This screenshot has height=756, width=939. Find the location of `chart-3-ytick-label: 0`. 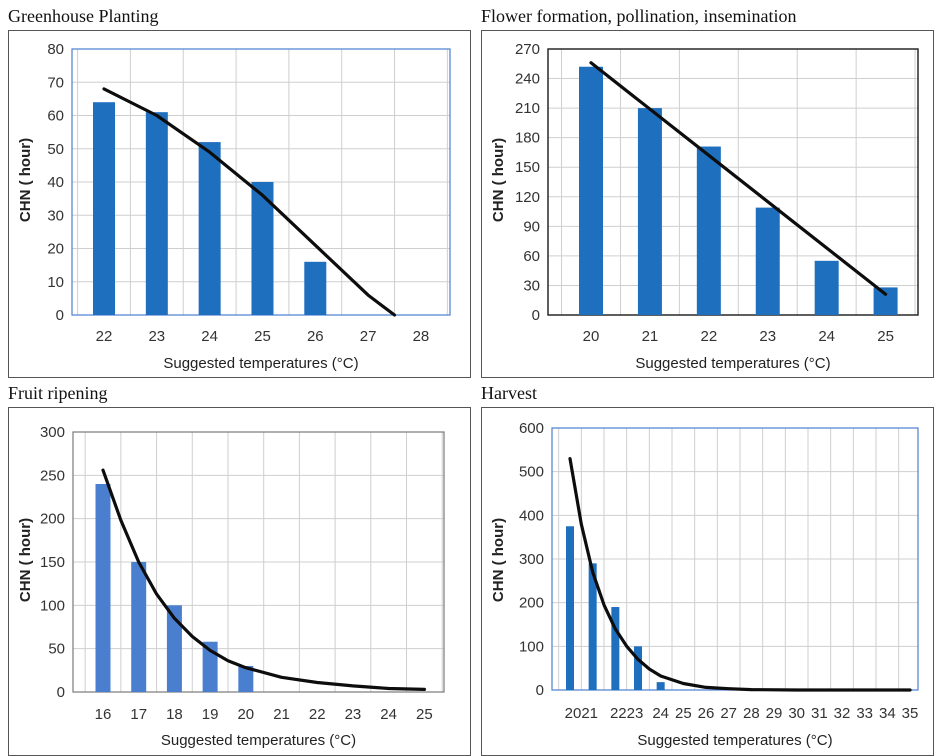

chart-3-ytick-label: 0 is located at coordinates (61, 692).